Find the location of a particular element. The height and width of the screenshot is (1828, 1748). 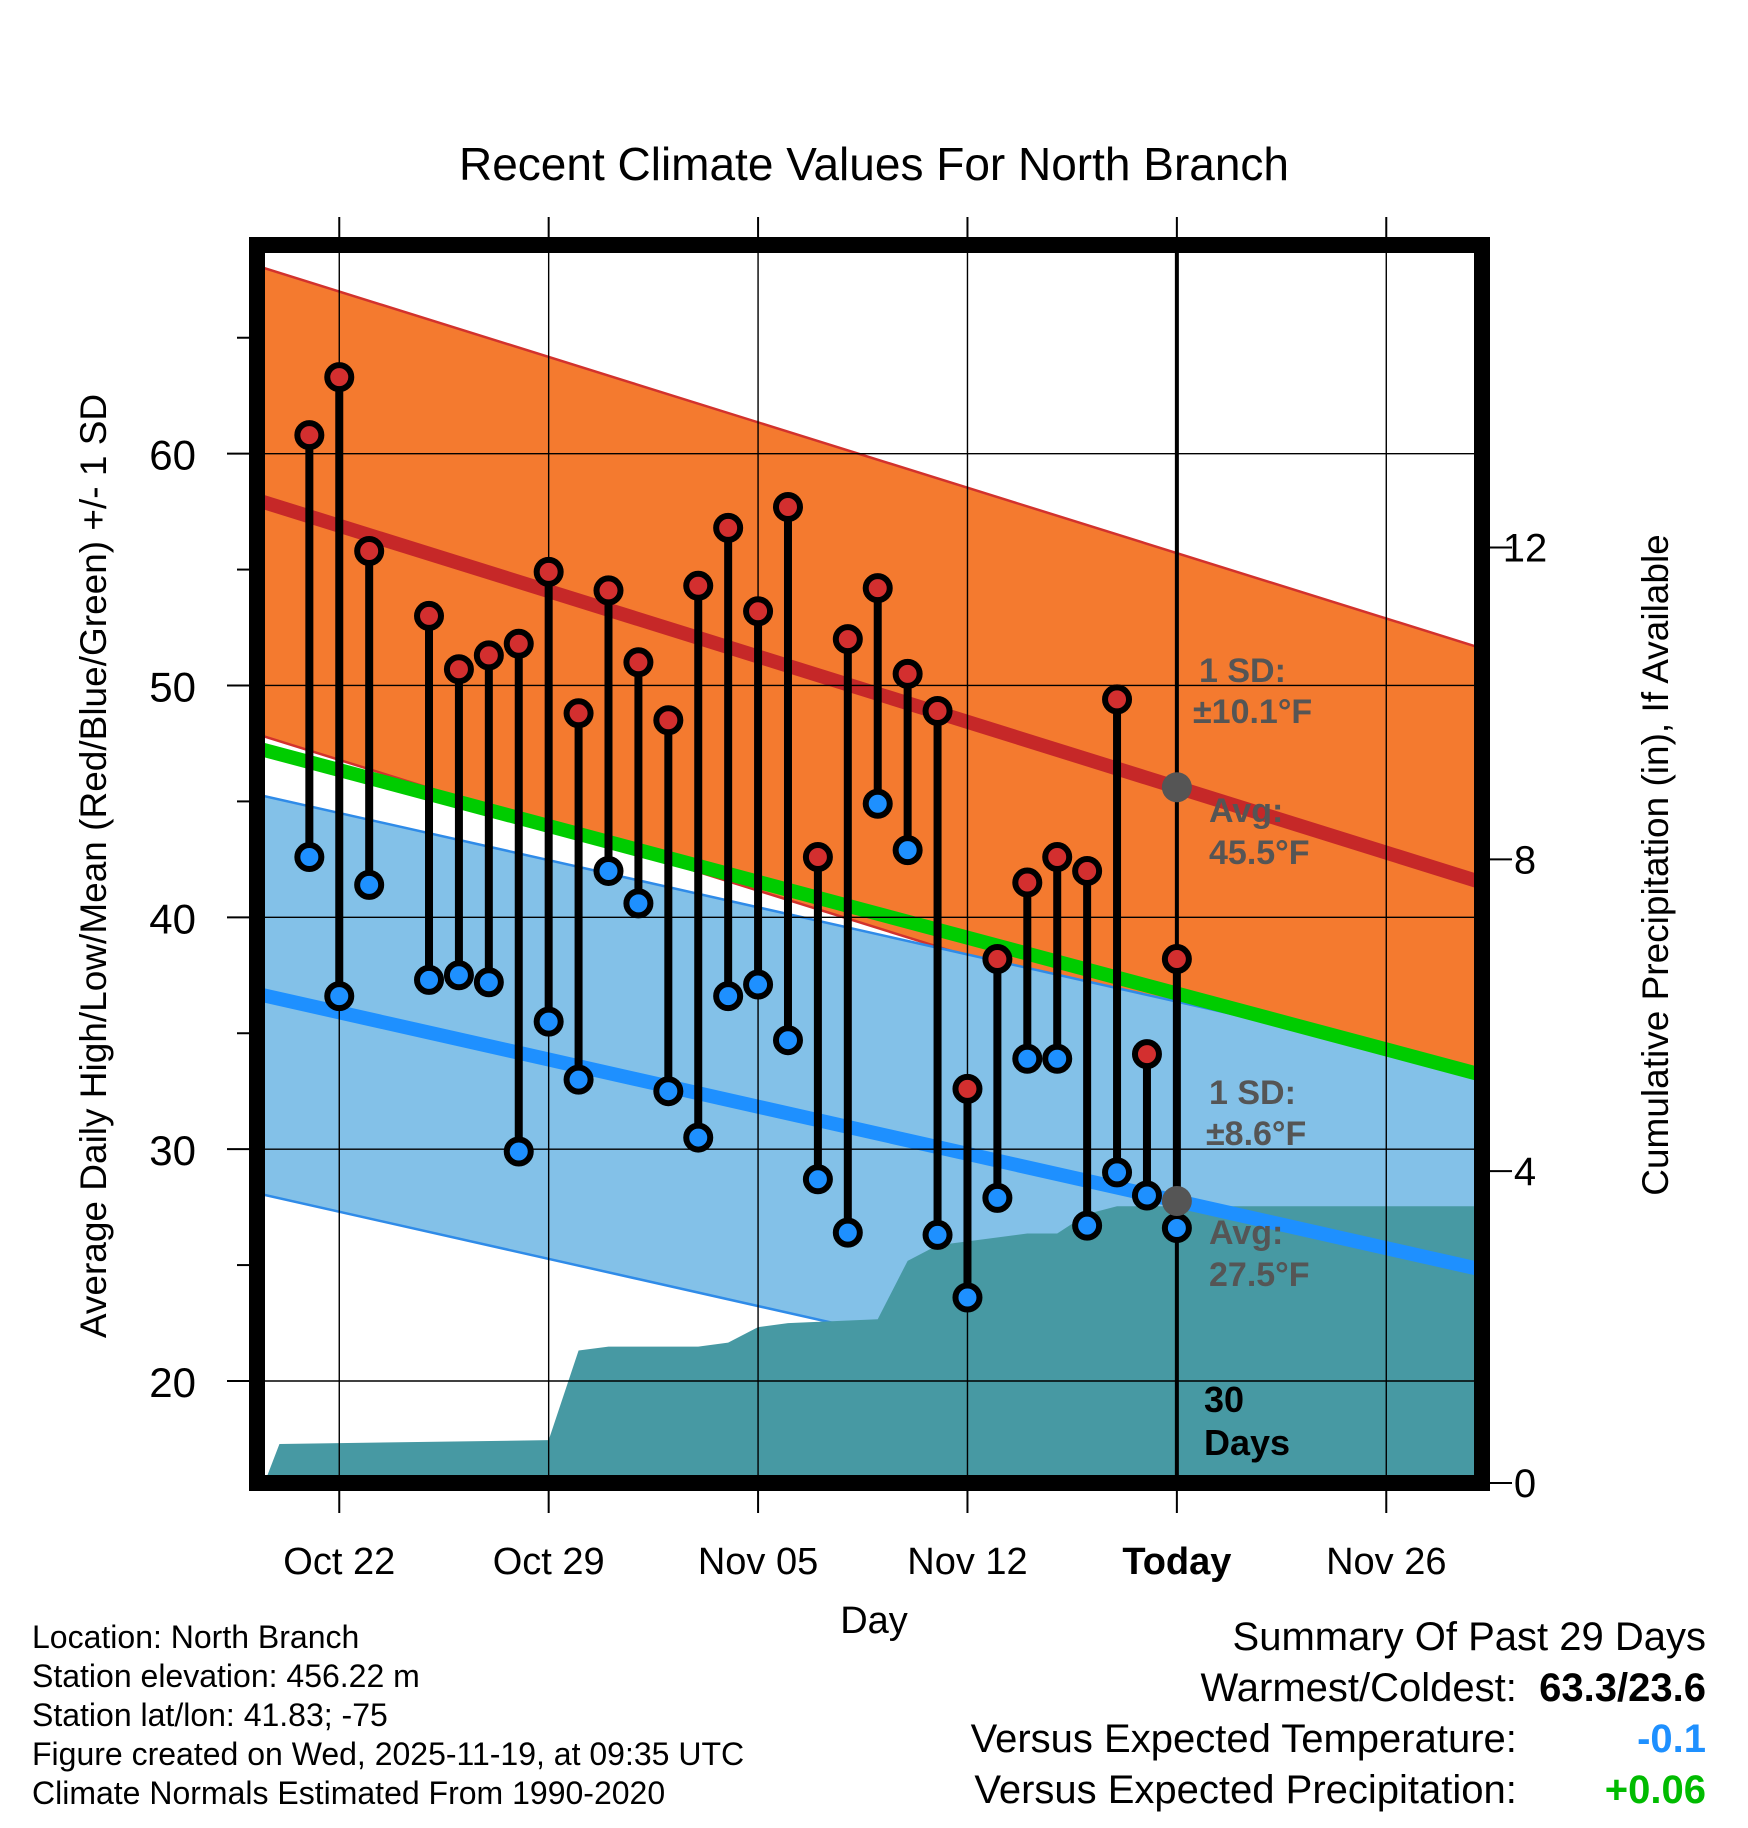

y-tick-label: 20 is located at coordinates (172, 1382).